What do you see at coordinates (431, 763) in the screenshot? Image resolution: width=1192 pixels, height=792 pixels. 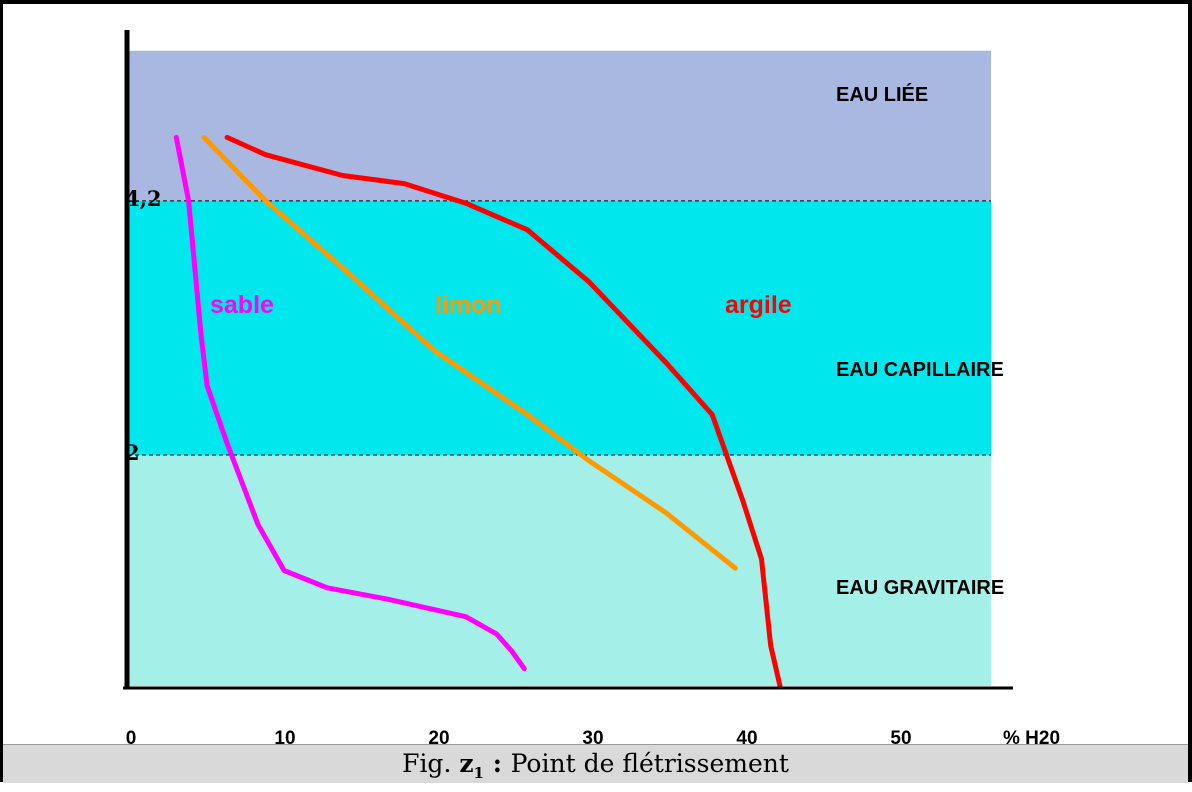 I see `caption-prefix: Fig.` at bounding box center [431, 763].